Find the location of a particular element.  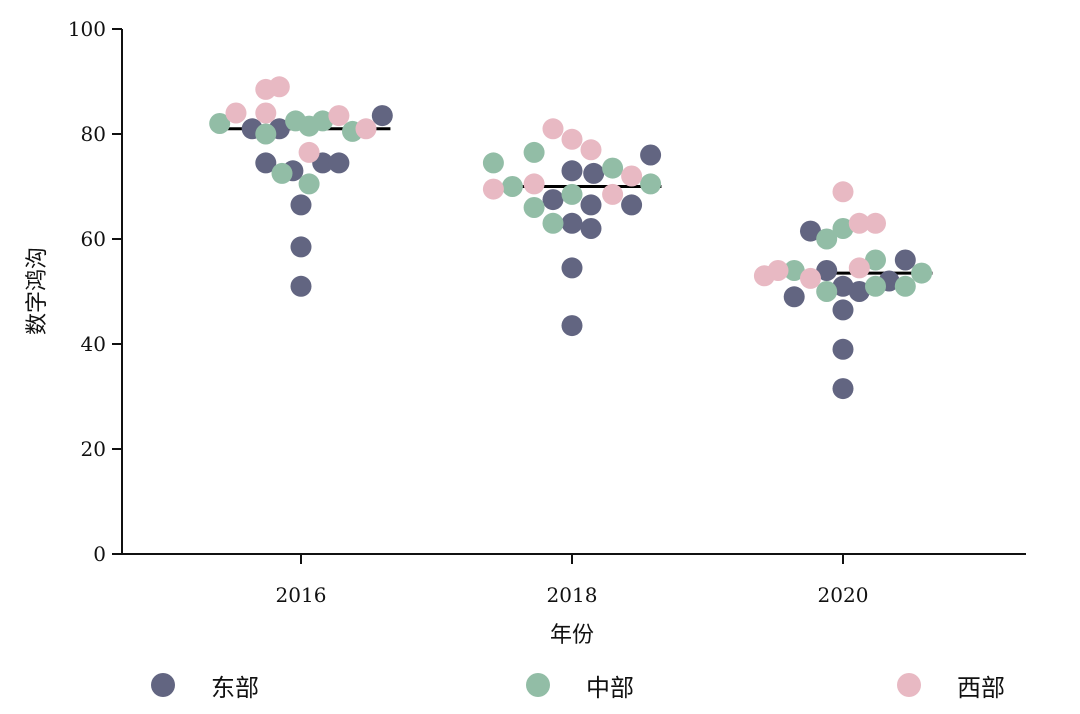

legend-label-west: 西部 is located at coordinates (981, 687).